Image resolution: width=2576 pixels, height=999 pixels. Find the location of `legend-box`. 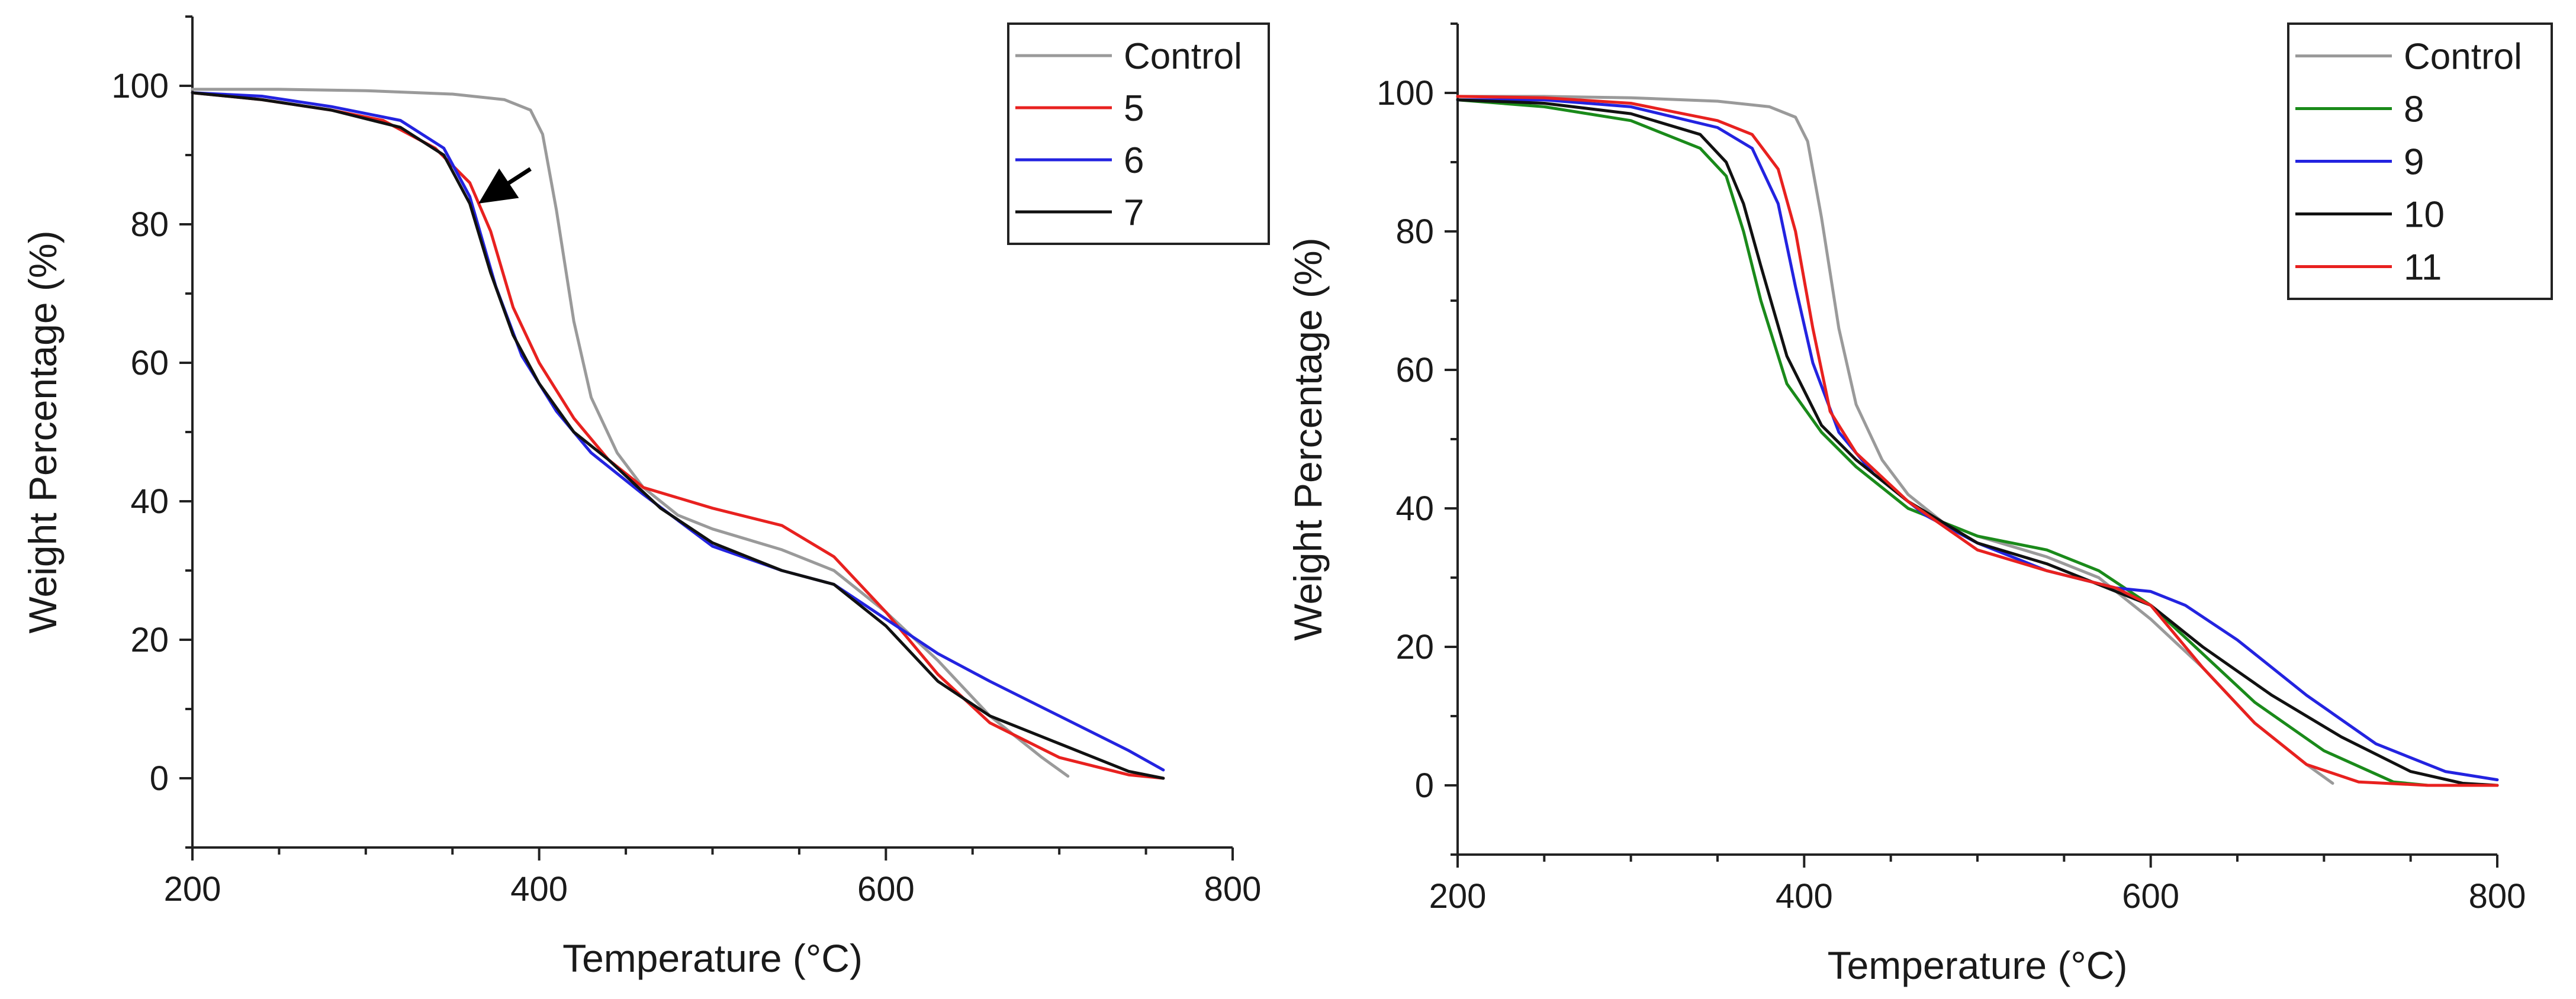

legend-box is located at coordinates (1138, 133).